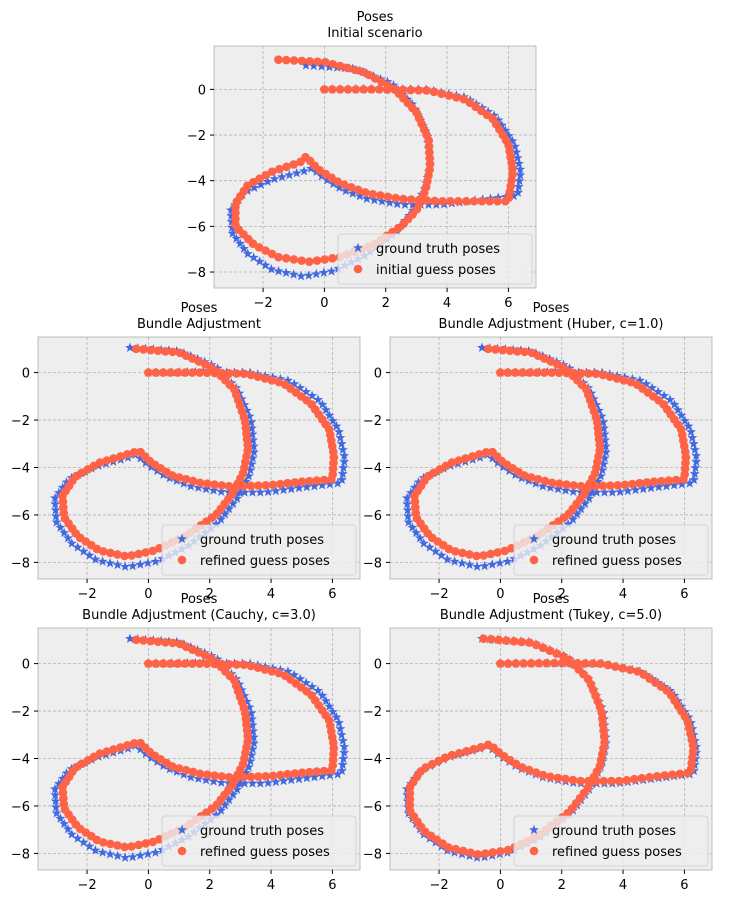 This screenshot has height=916, width=750. What do you see at coordinates (148, 885) in the screenshot?
I see `x-tick-label: 0` at bounding box center [148, 885].